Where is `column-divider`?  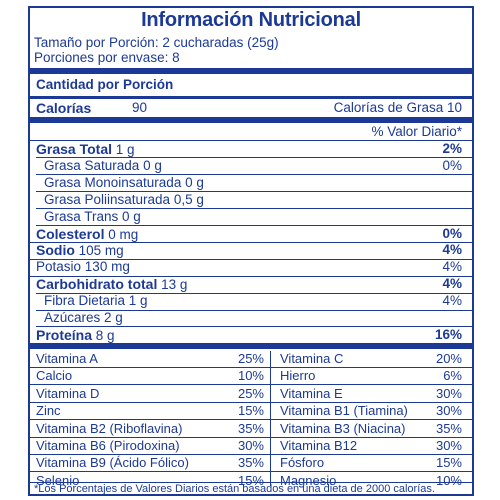 column-divider is located at coordinates (270, 418).